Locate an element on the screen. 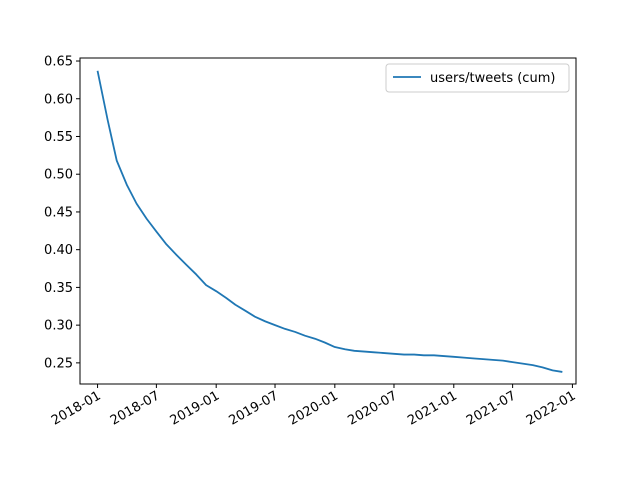 This screenshot has width=640, height=480. x-tick-label: 2019-01 is located at coordinates (195, 408).